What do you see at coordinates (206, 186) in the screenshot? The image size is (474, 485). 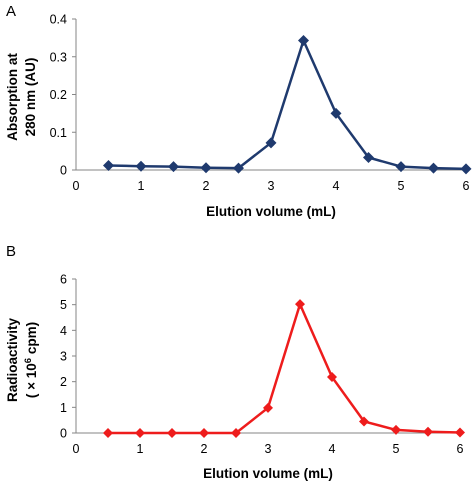 I see `panel-a-x-tick-label: 2` at bounding box center [206, 186].